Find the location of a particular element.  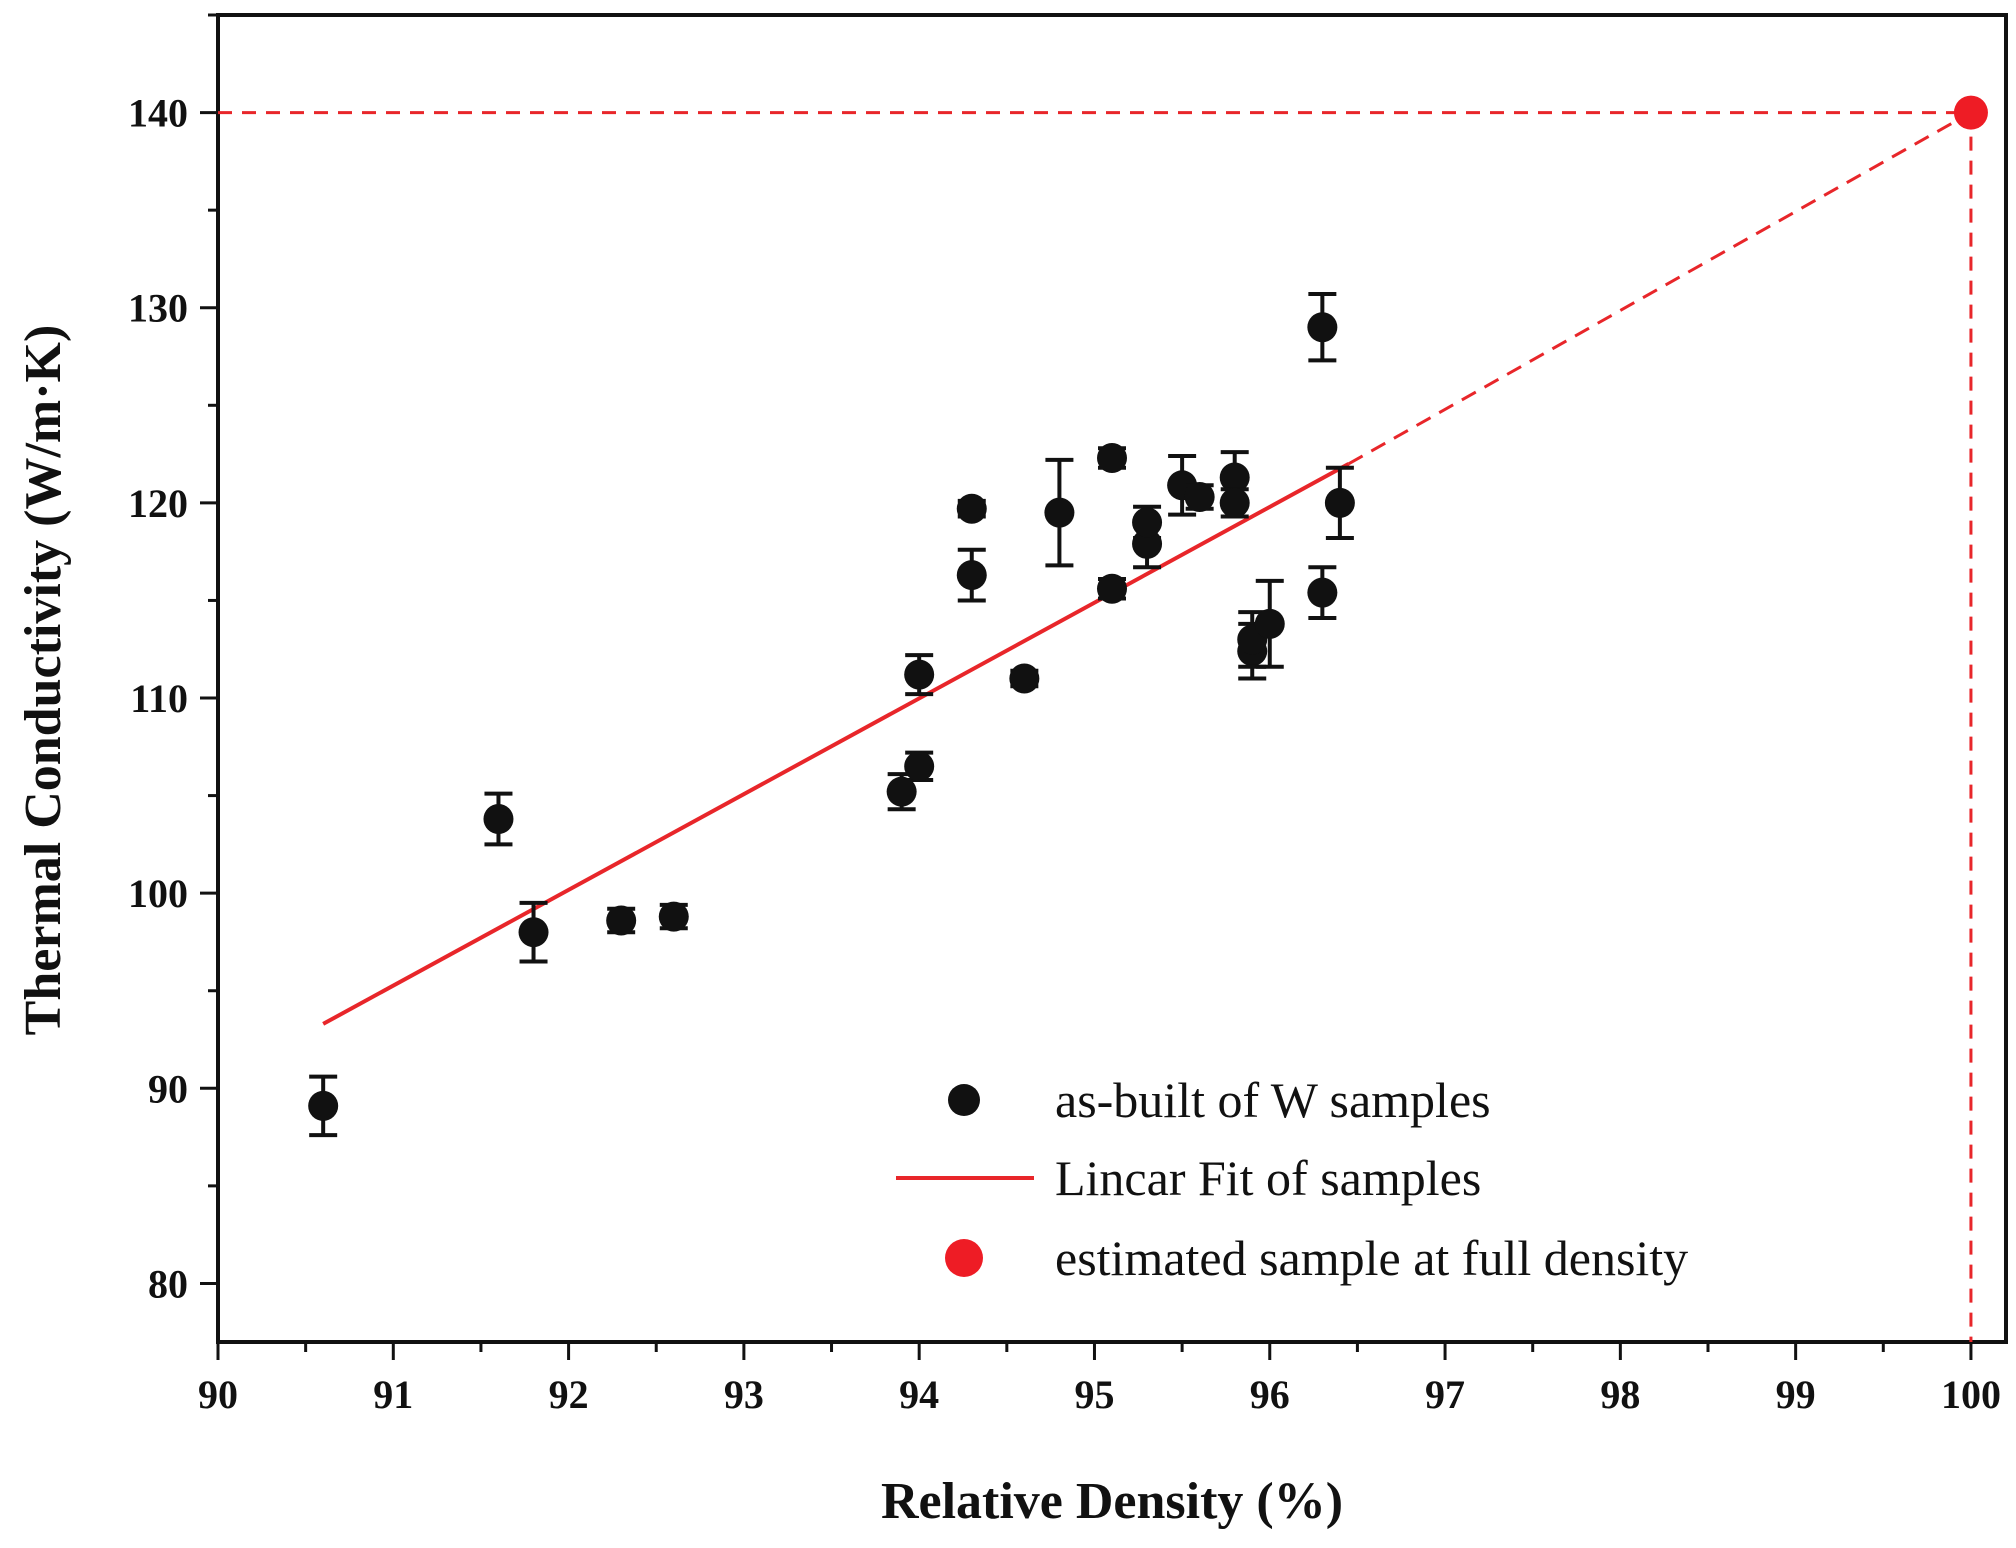

legend-label-fit: Lincar Fit of samples is located at coordinates (1268, 1178).